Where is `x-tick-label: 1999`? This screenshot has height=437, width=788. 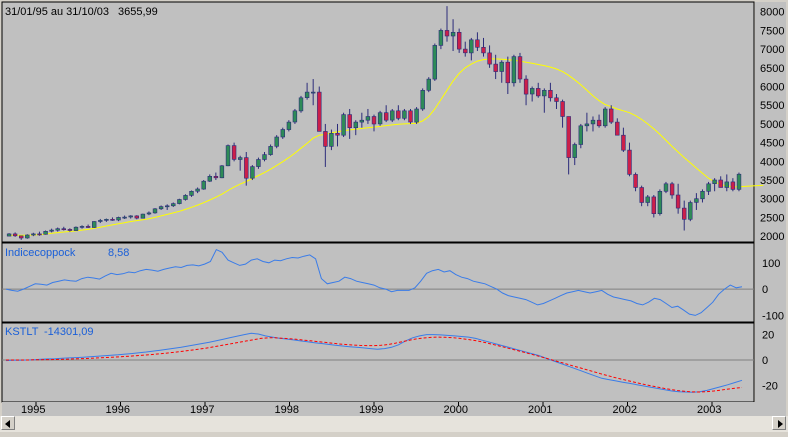 x-tick-label: 1999 is located at coordinates (371, 410).